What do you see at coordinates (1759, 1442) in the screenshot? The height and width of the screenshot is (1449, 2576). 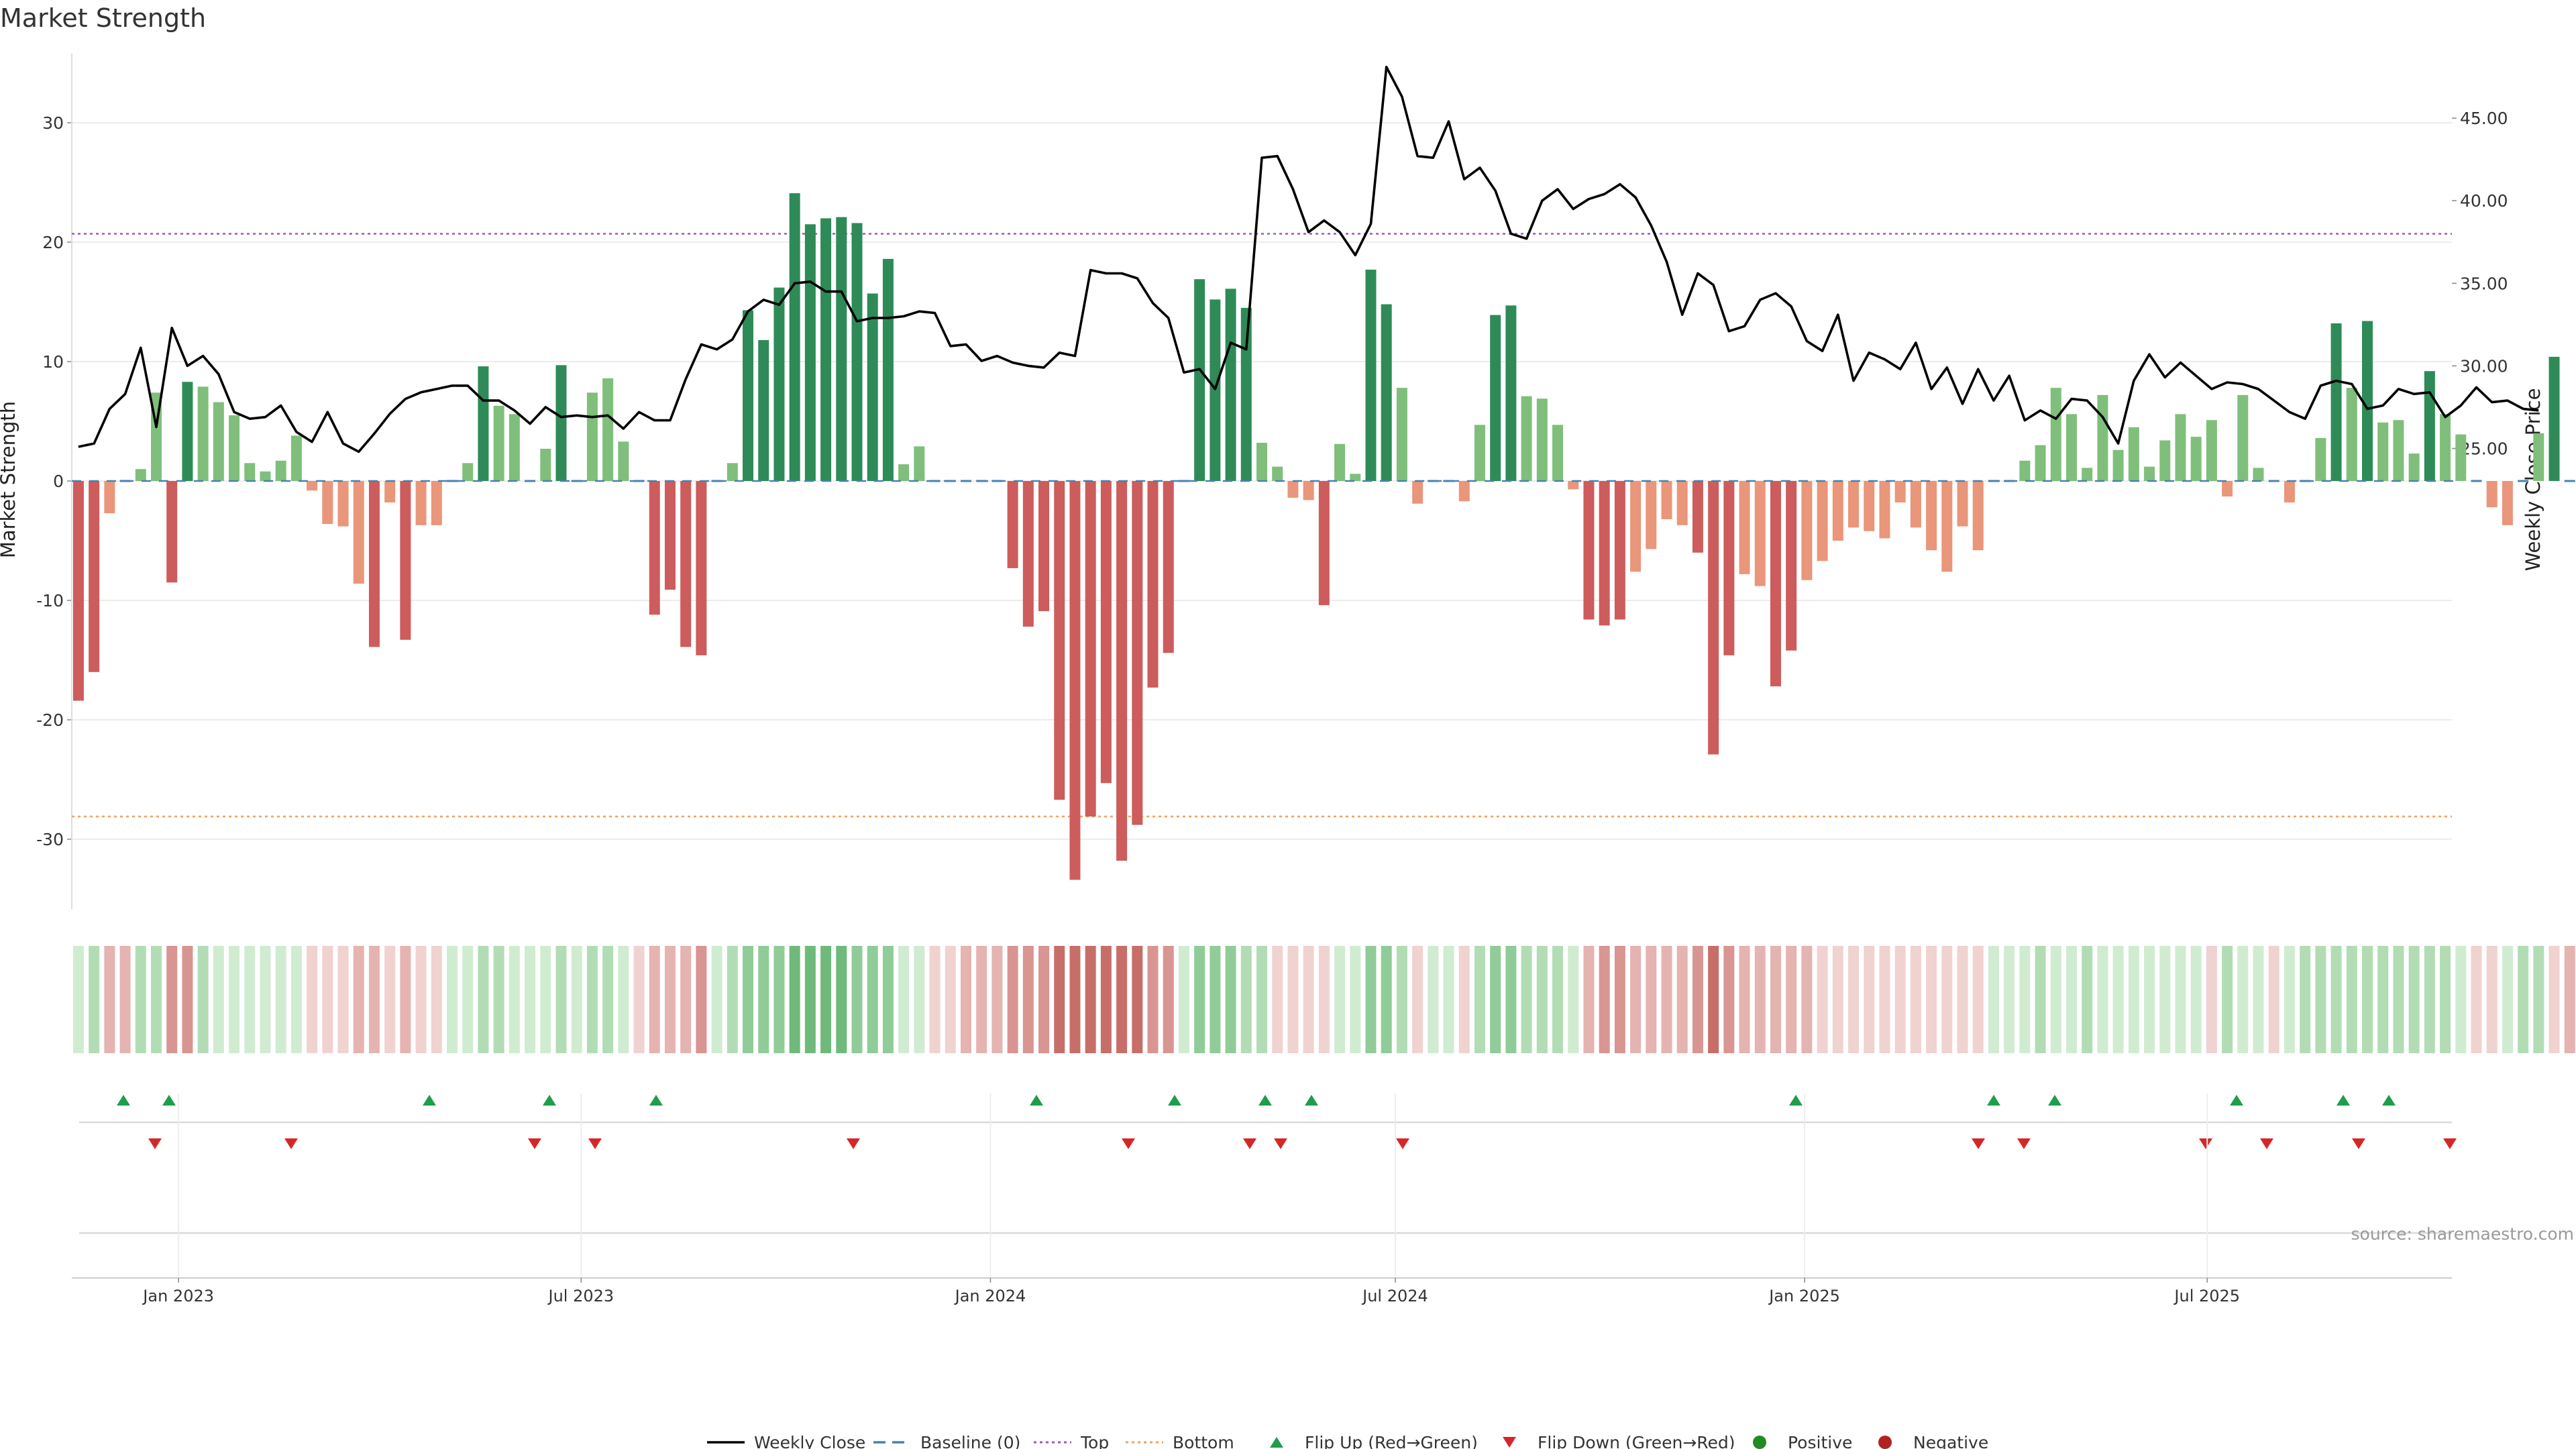 I see `legend-positive-key` at bounding box center [1759, 1442].